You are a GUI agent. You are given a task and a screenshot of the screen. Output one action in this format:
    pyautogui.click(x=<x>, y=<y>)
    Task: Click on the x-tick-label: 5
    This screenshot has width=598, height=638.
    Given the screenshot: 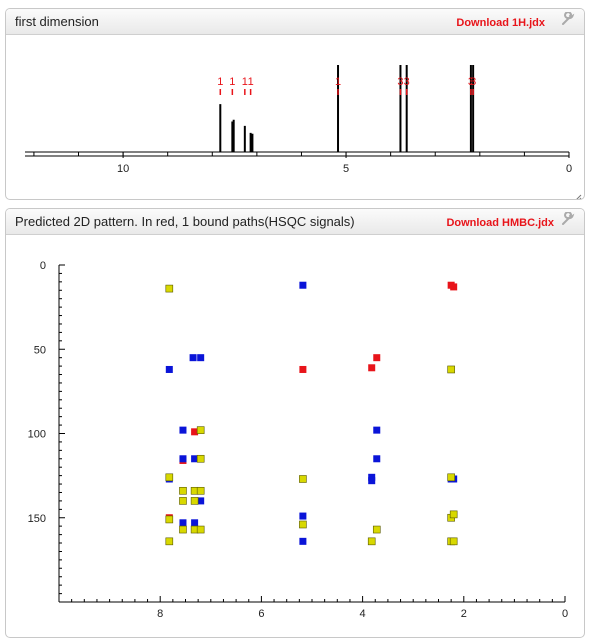 What is the action you would take?
    pyautogui.click(x=346, y=169)
    